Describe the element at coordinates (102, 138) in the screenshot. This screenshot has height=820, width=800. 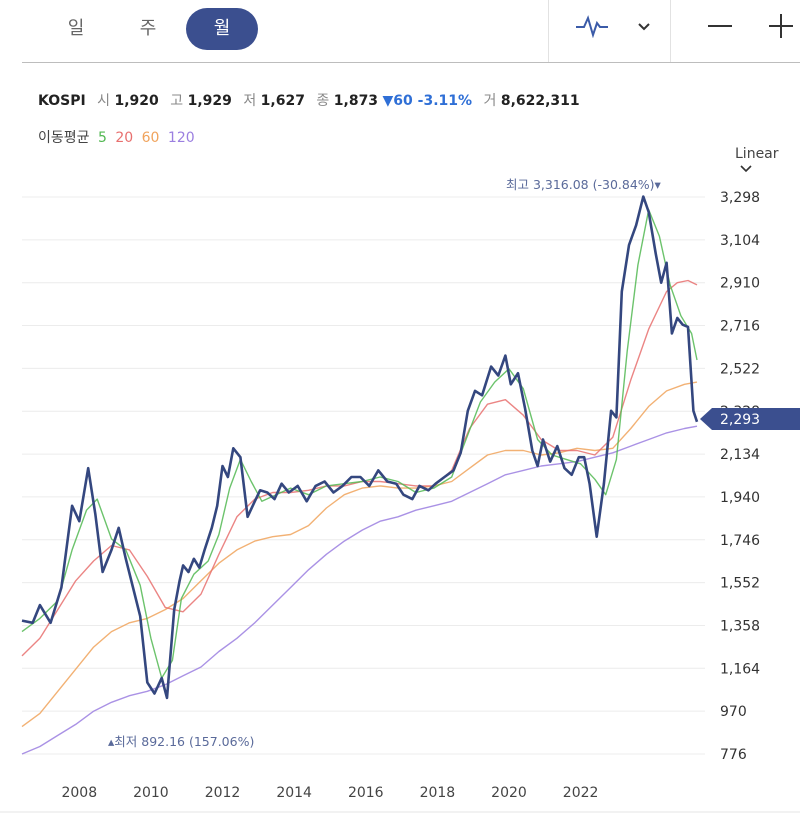
I see `ma-5: 5` at that location.